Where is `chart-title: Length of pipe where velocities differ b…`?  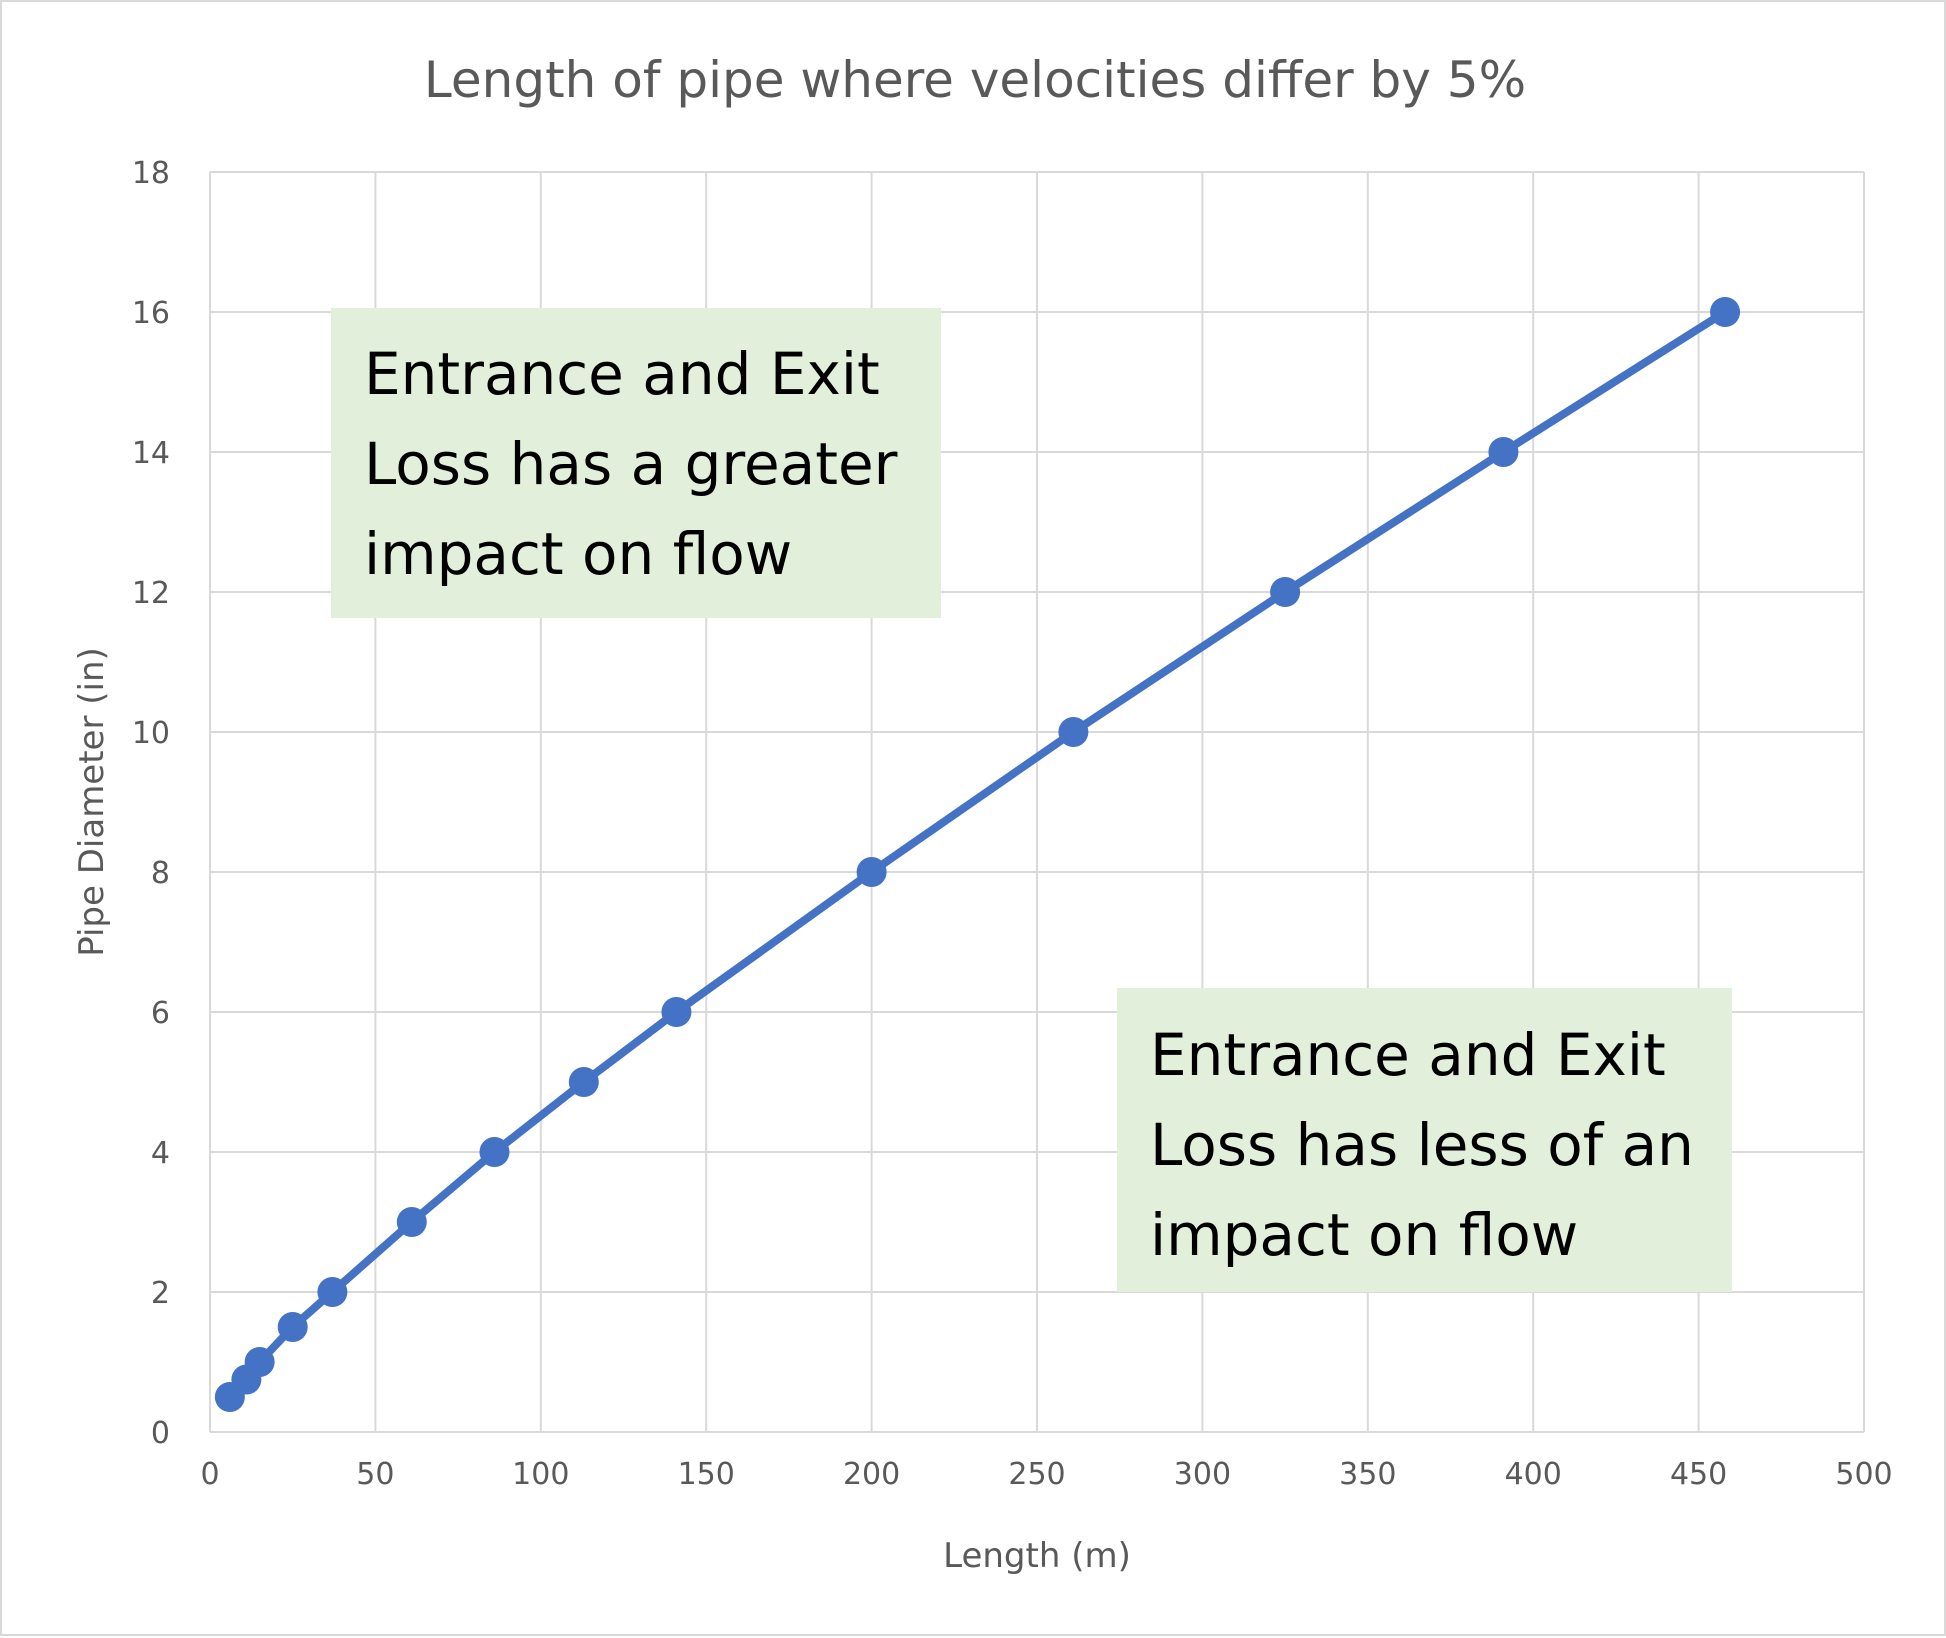
chart-title: Length of pipe where velocities differ b… is located at coordinates (975, 80).